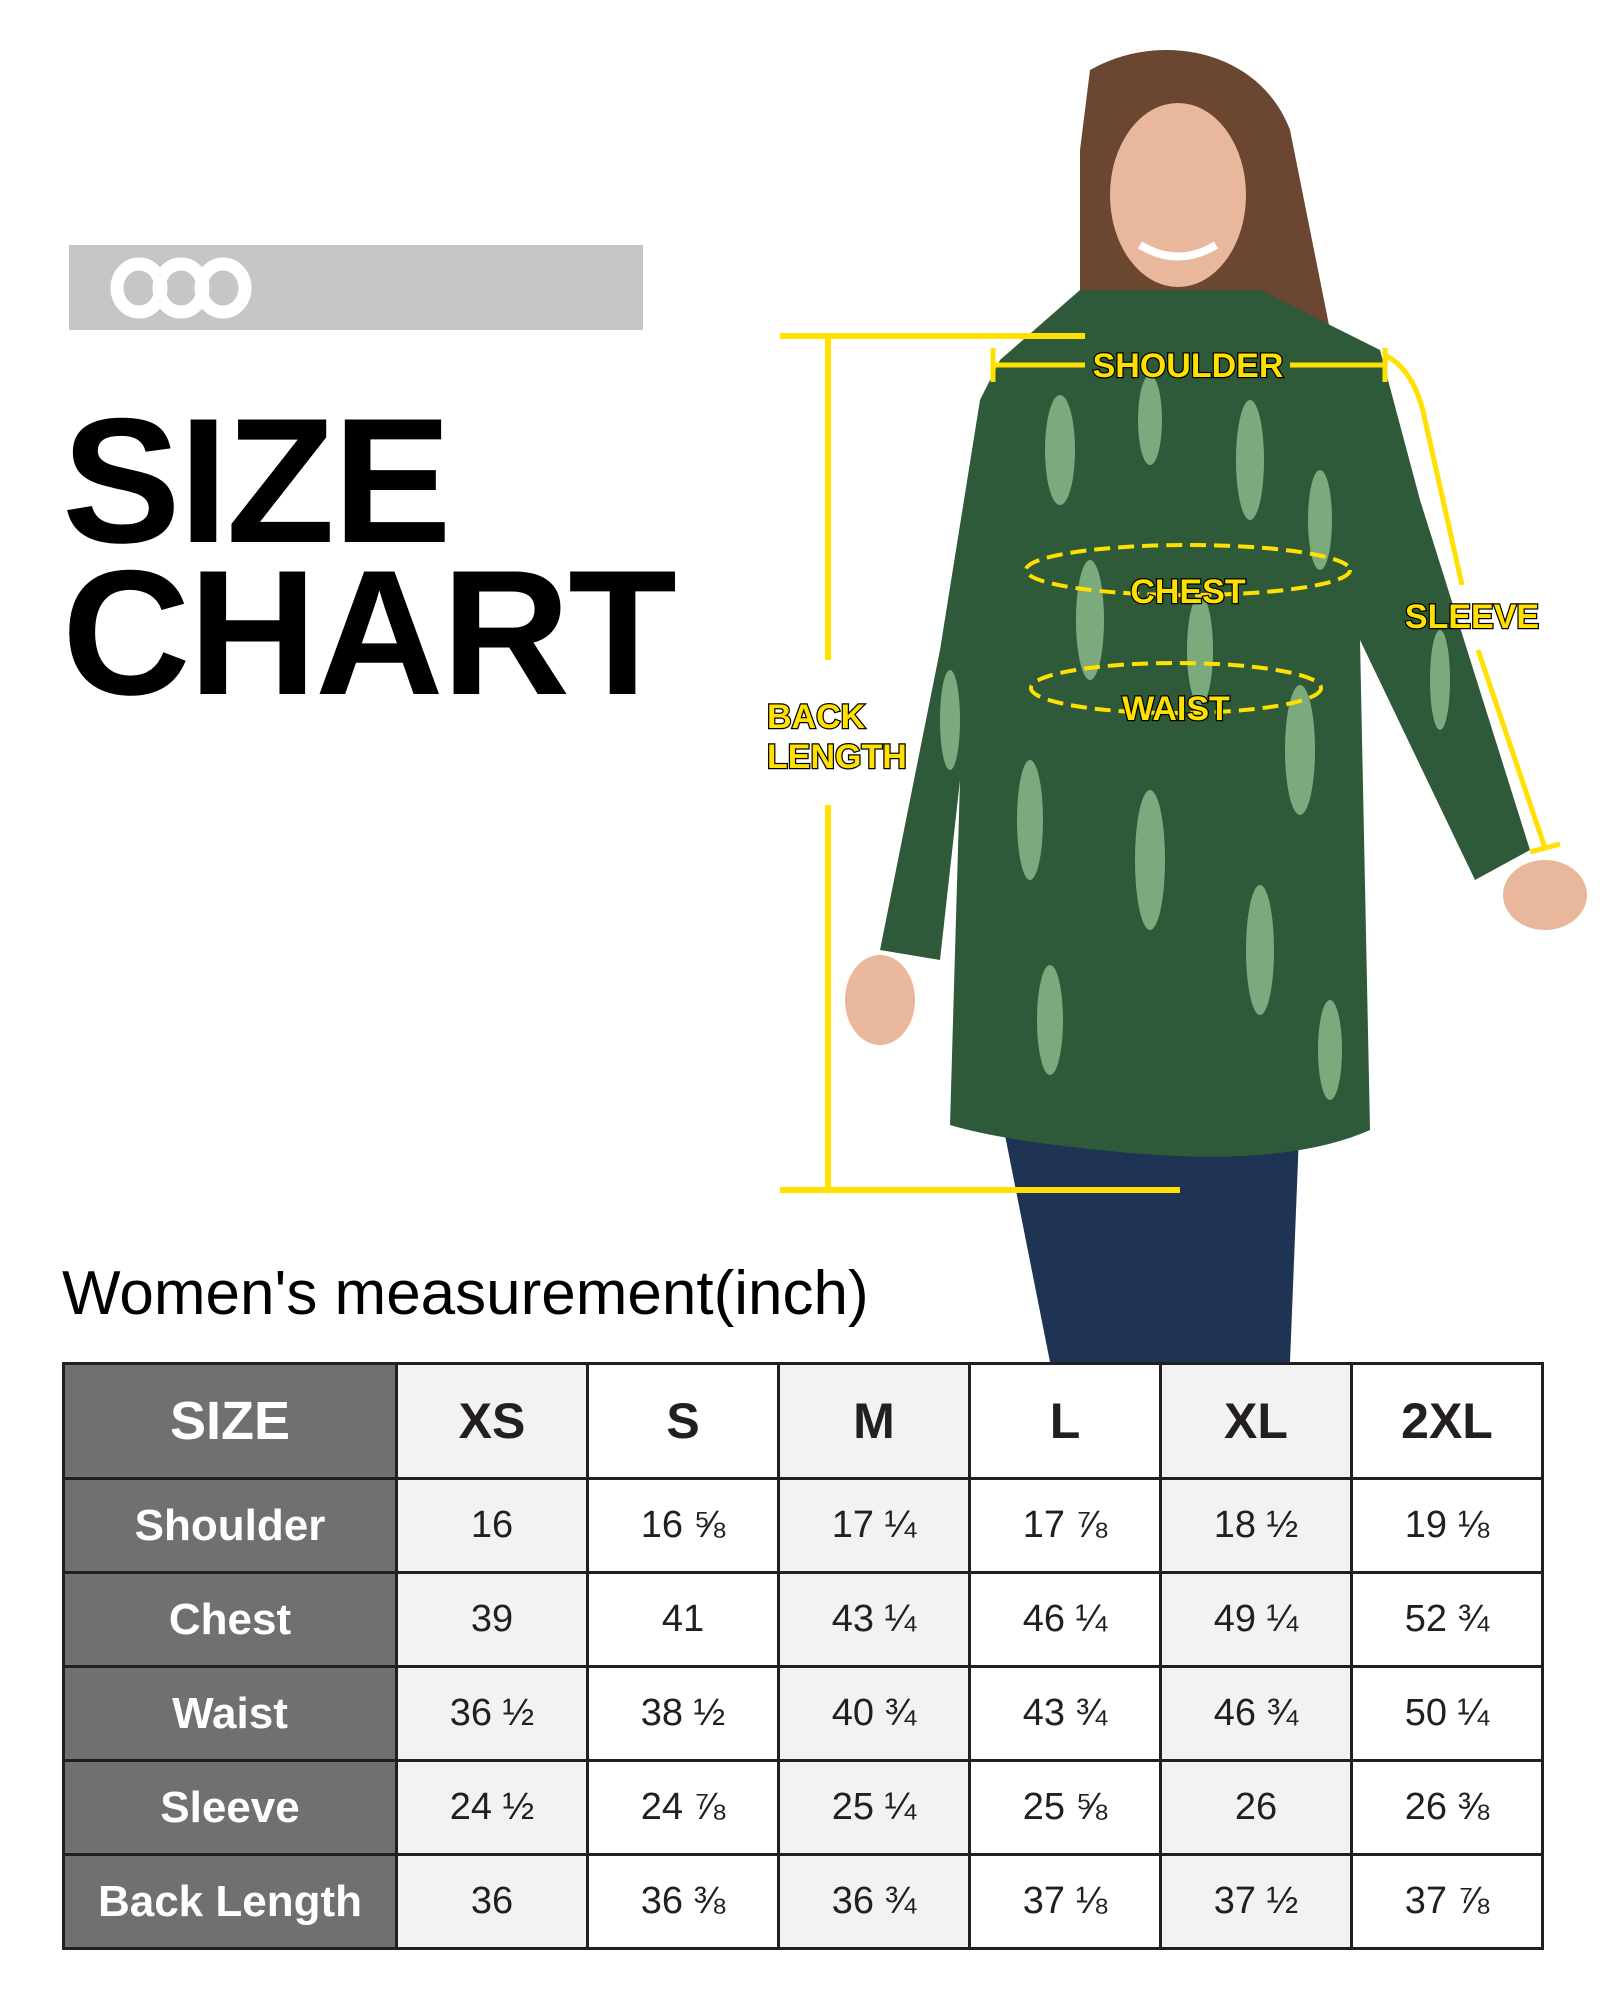 Image resolution: width=1600 pixels, height=2000 pixels. I want to click on row-label: Shoulder, so click(230, 1525).